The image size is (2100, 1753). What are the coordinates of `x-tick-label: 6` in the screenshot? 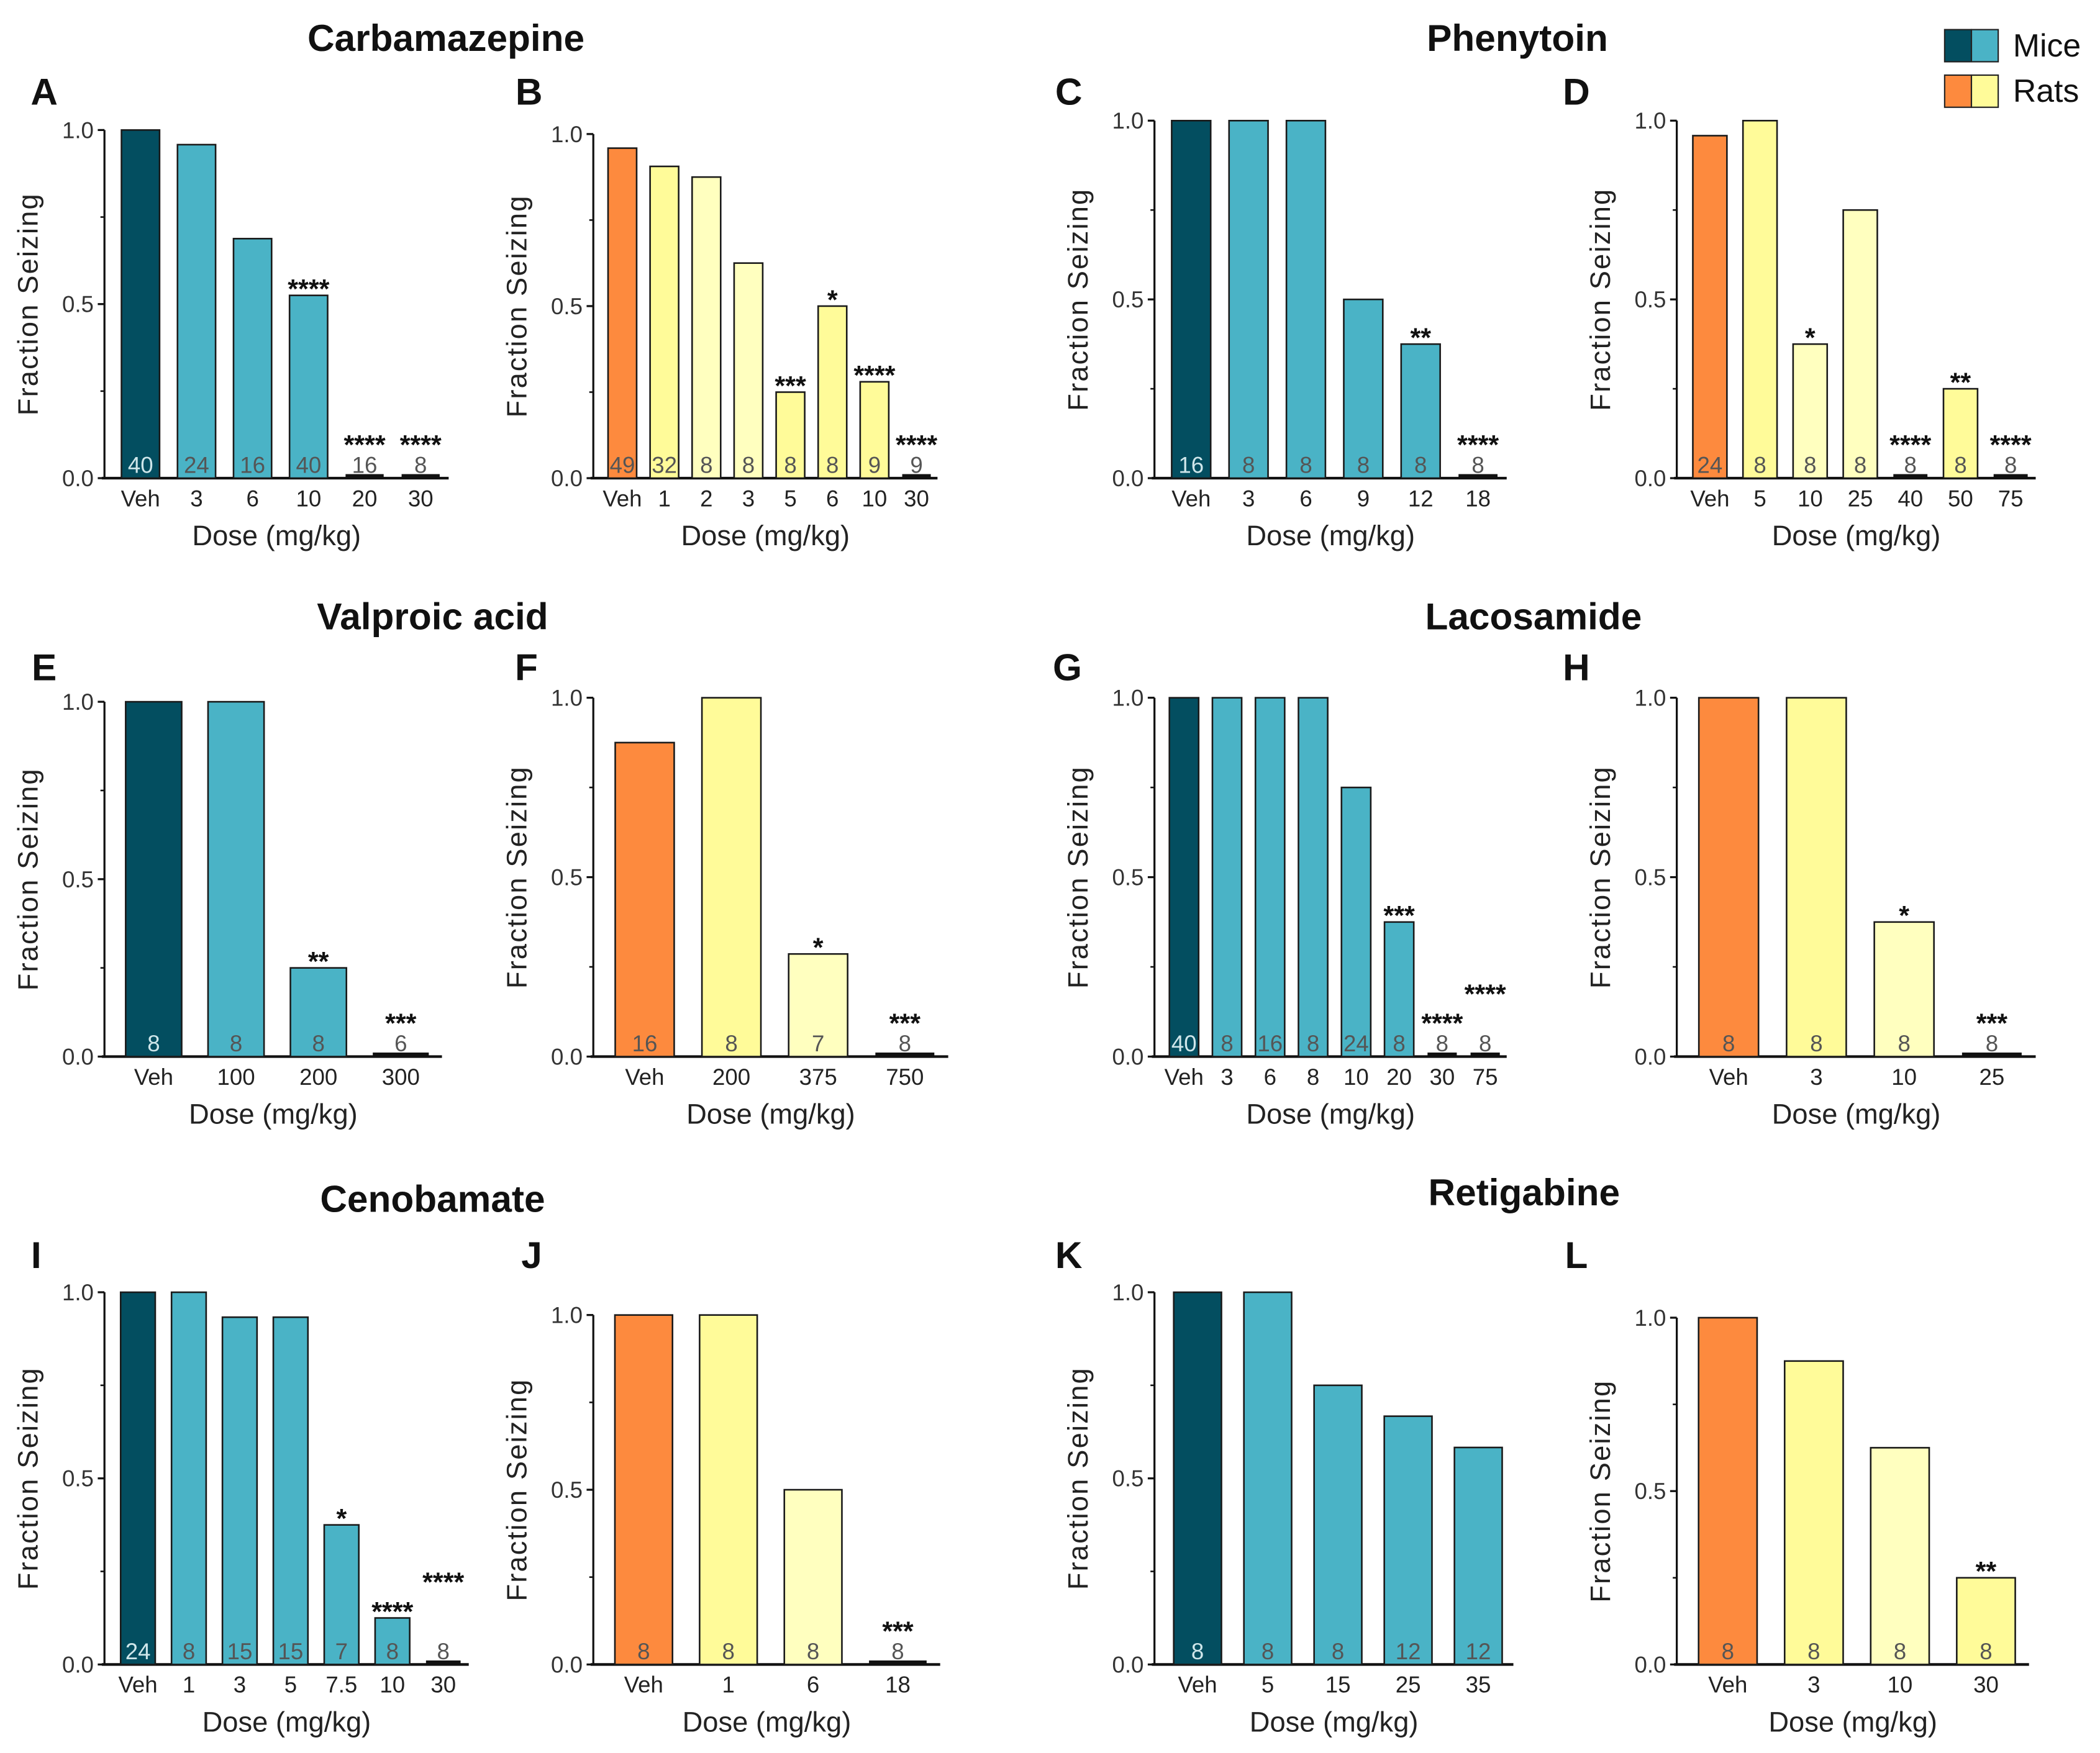 It's located at (832, 498).